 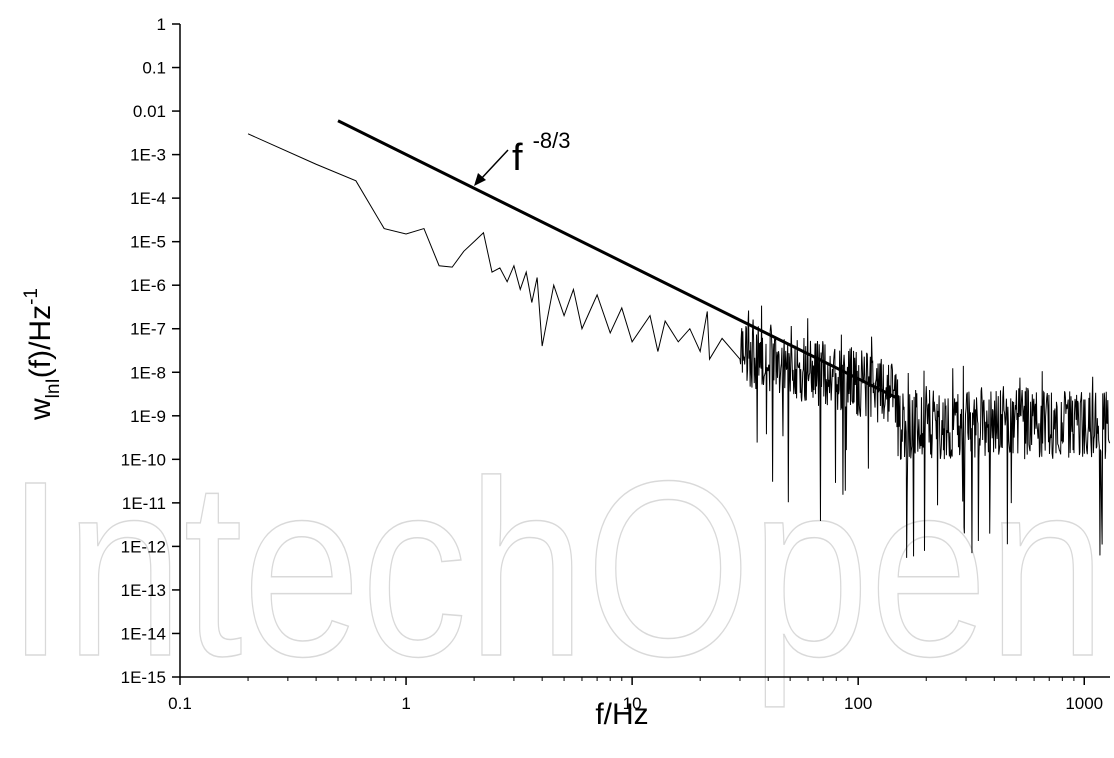 What do you see at coordinates (541, 153) in the screenshot?
I see `annotation-label: f -8/3` at bounding box center [541, 153].